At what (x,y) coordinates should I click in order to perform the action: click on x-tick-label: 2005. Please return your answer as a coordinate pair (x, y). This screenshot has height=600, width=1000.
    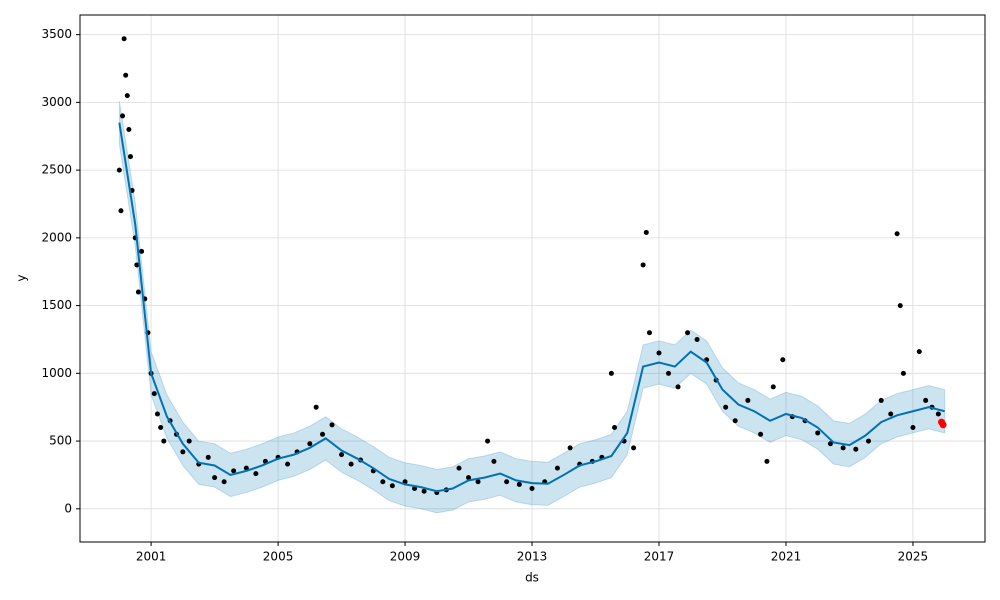
    Looking at the image, I should click on (278, 557).